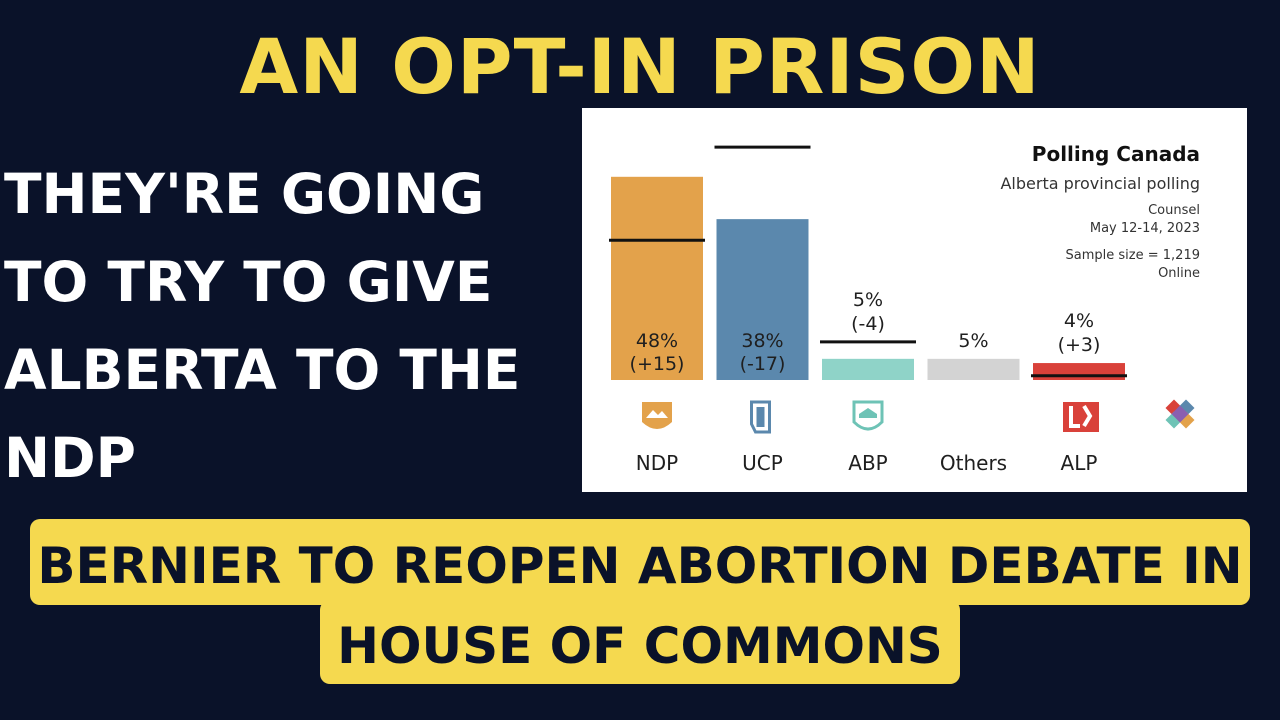 This screenshot has height=720, width=1280. I want to click on bar-ucp, so click(762, 299).